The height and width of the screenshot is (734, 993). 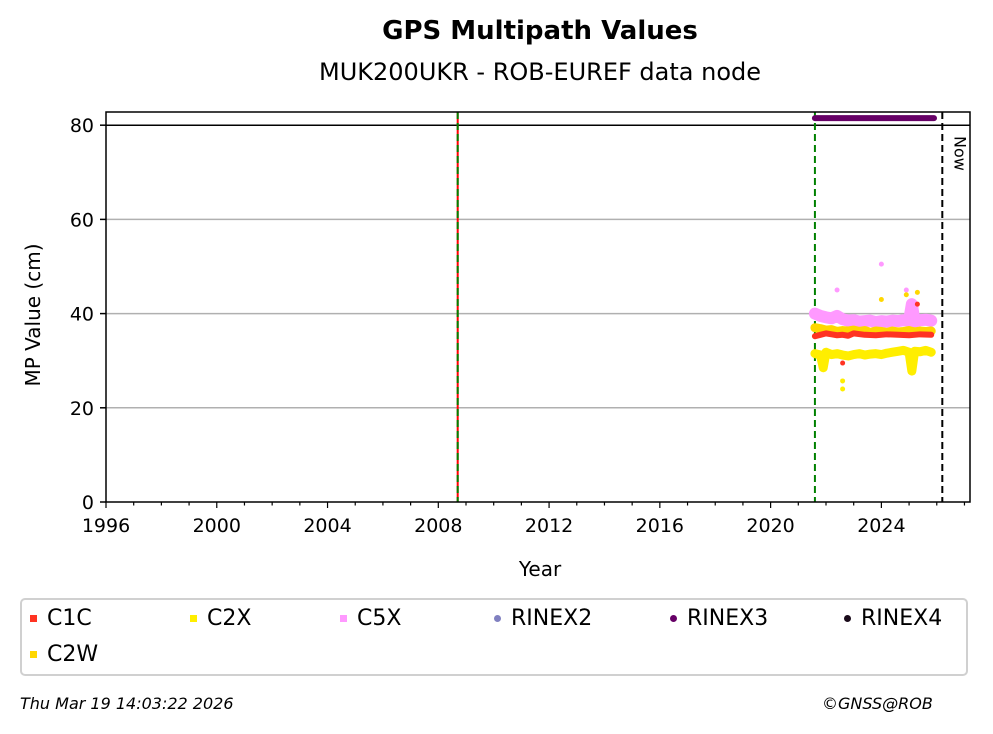 I want to click on y-tick-label: 40, so click(x=82, y=315).